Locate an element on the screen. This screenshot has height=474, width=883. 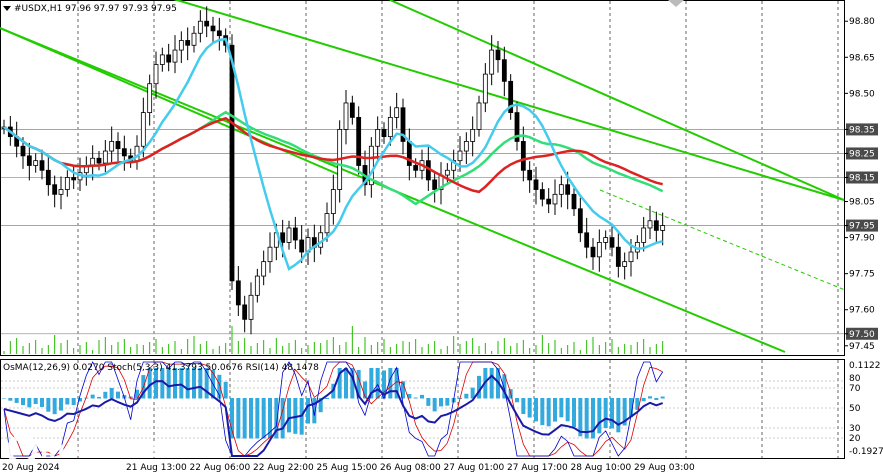
scroll-marker-icon is located at coordinates (676, 3).